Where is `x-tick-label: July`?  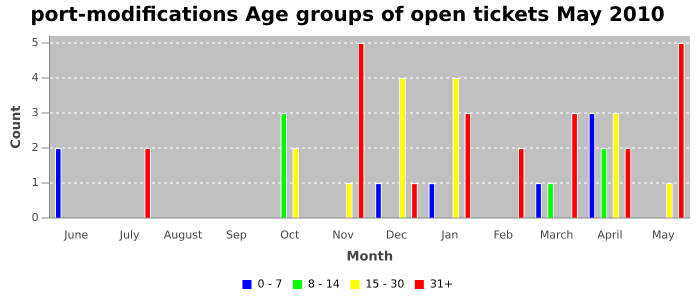 x-tick-label: July is located at coordinates (129, 235).